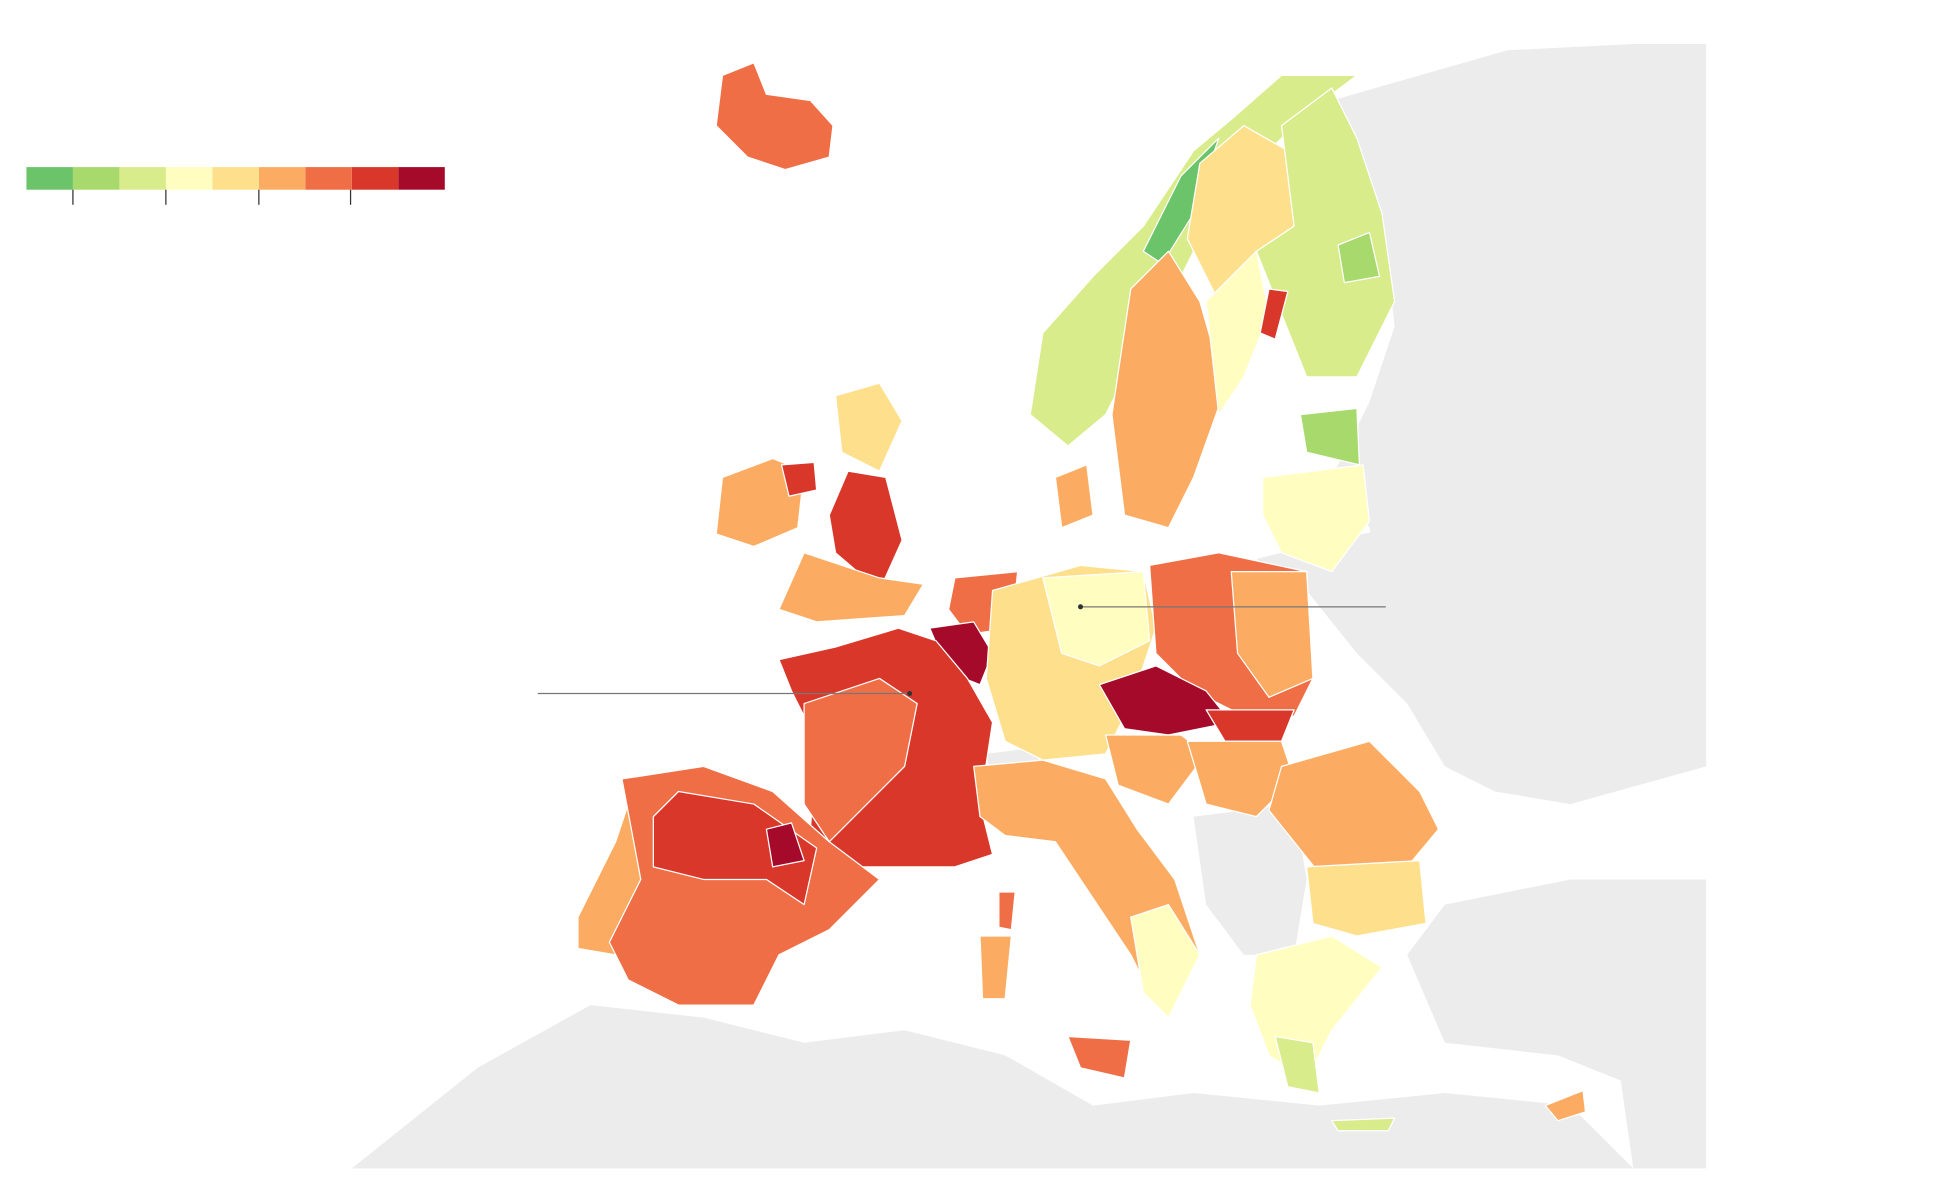 This screenshot has width=1960, height=1186. I want to click on annotation-leaders, so click(961, 650).